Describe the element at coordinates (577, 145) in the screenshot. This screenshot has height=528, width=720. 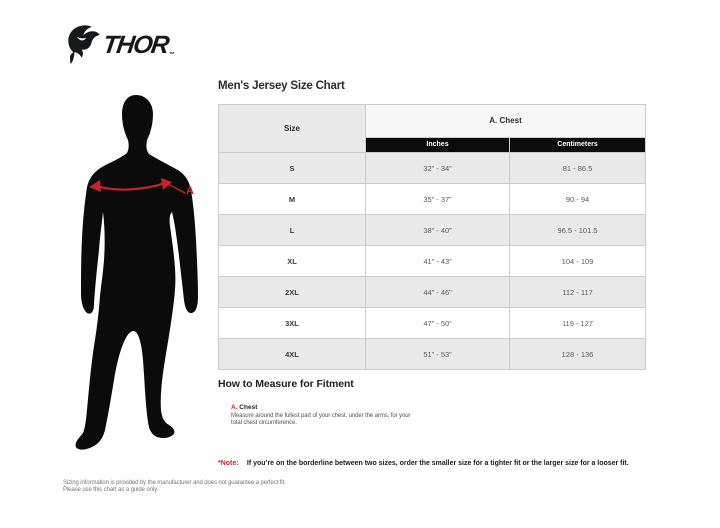
I see `header-centimeters: Centimeters` at that location.